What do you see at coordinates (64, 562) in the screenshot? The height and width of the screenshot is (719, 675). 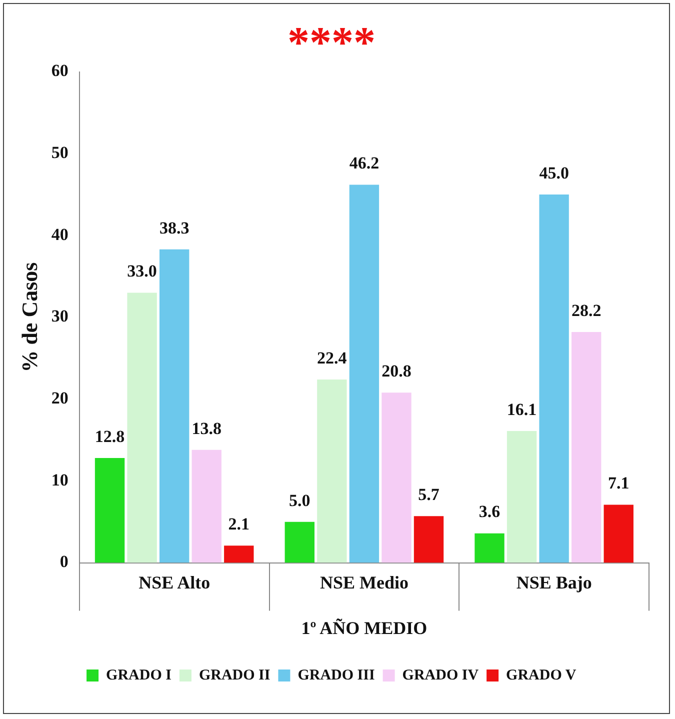 I see `y-tick-label: 0` at bounding box center [64, 562].